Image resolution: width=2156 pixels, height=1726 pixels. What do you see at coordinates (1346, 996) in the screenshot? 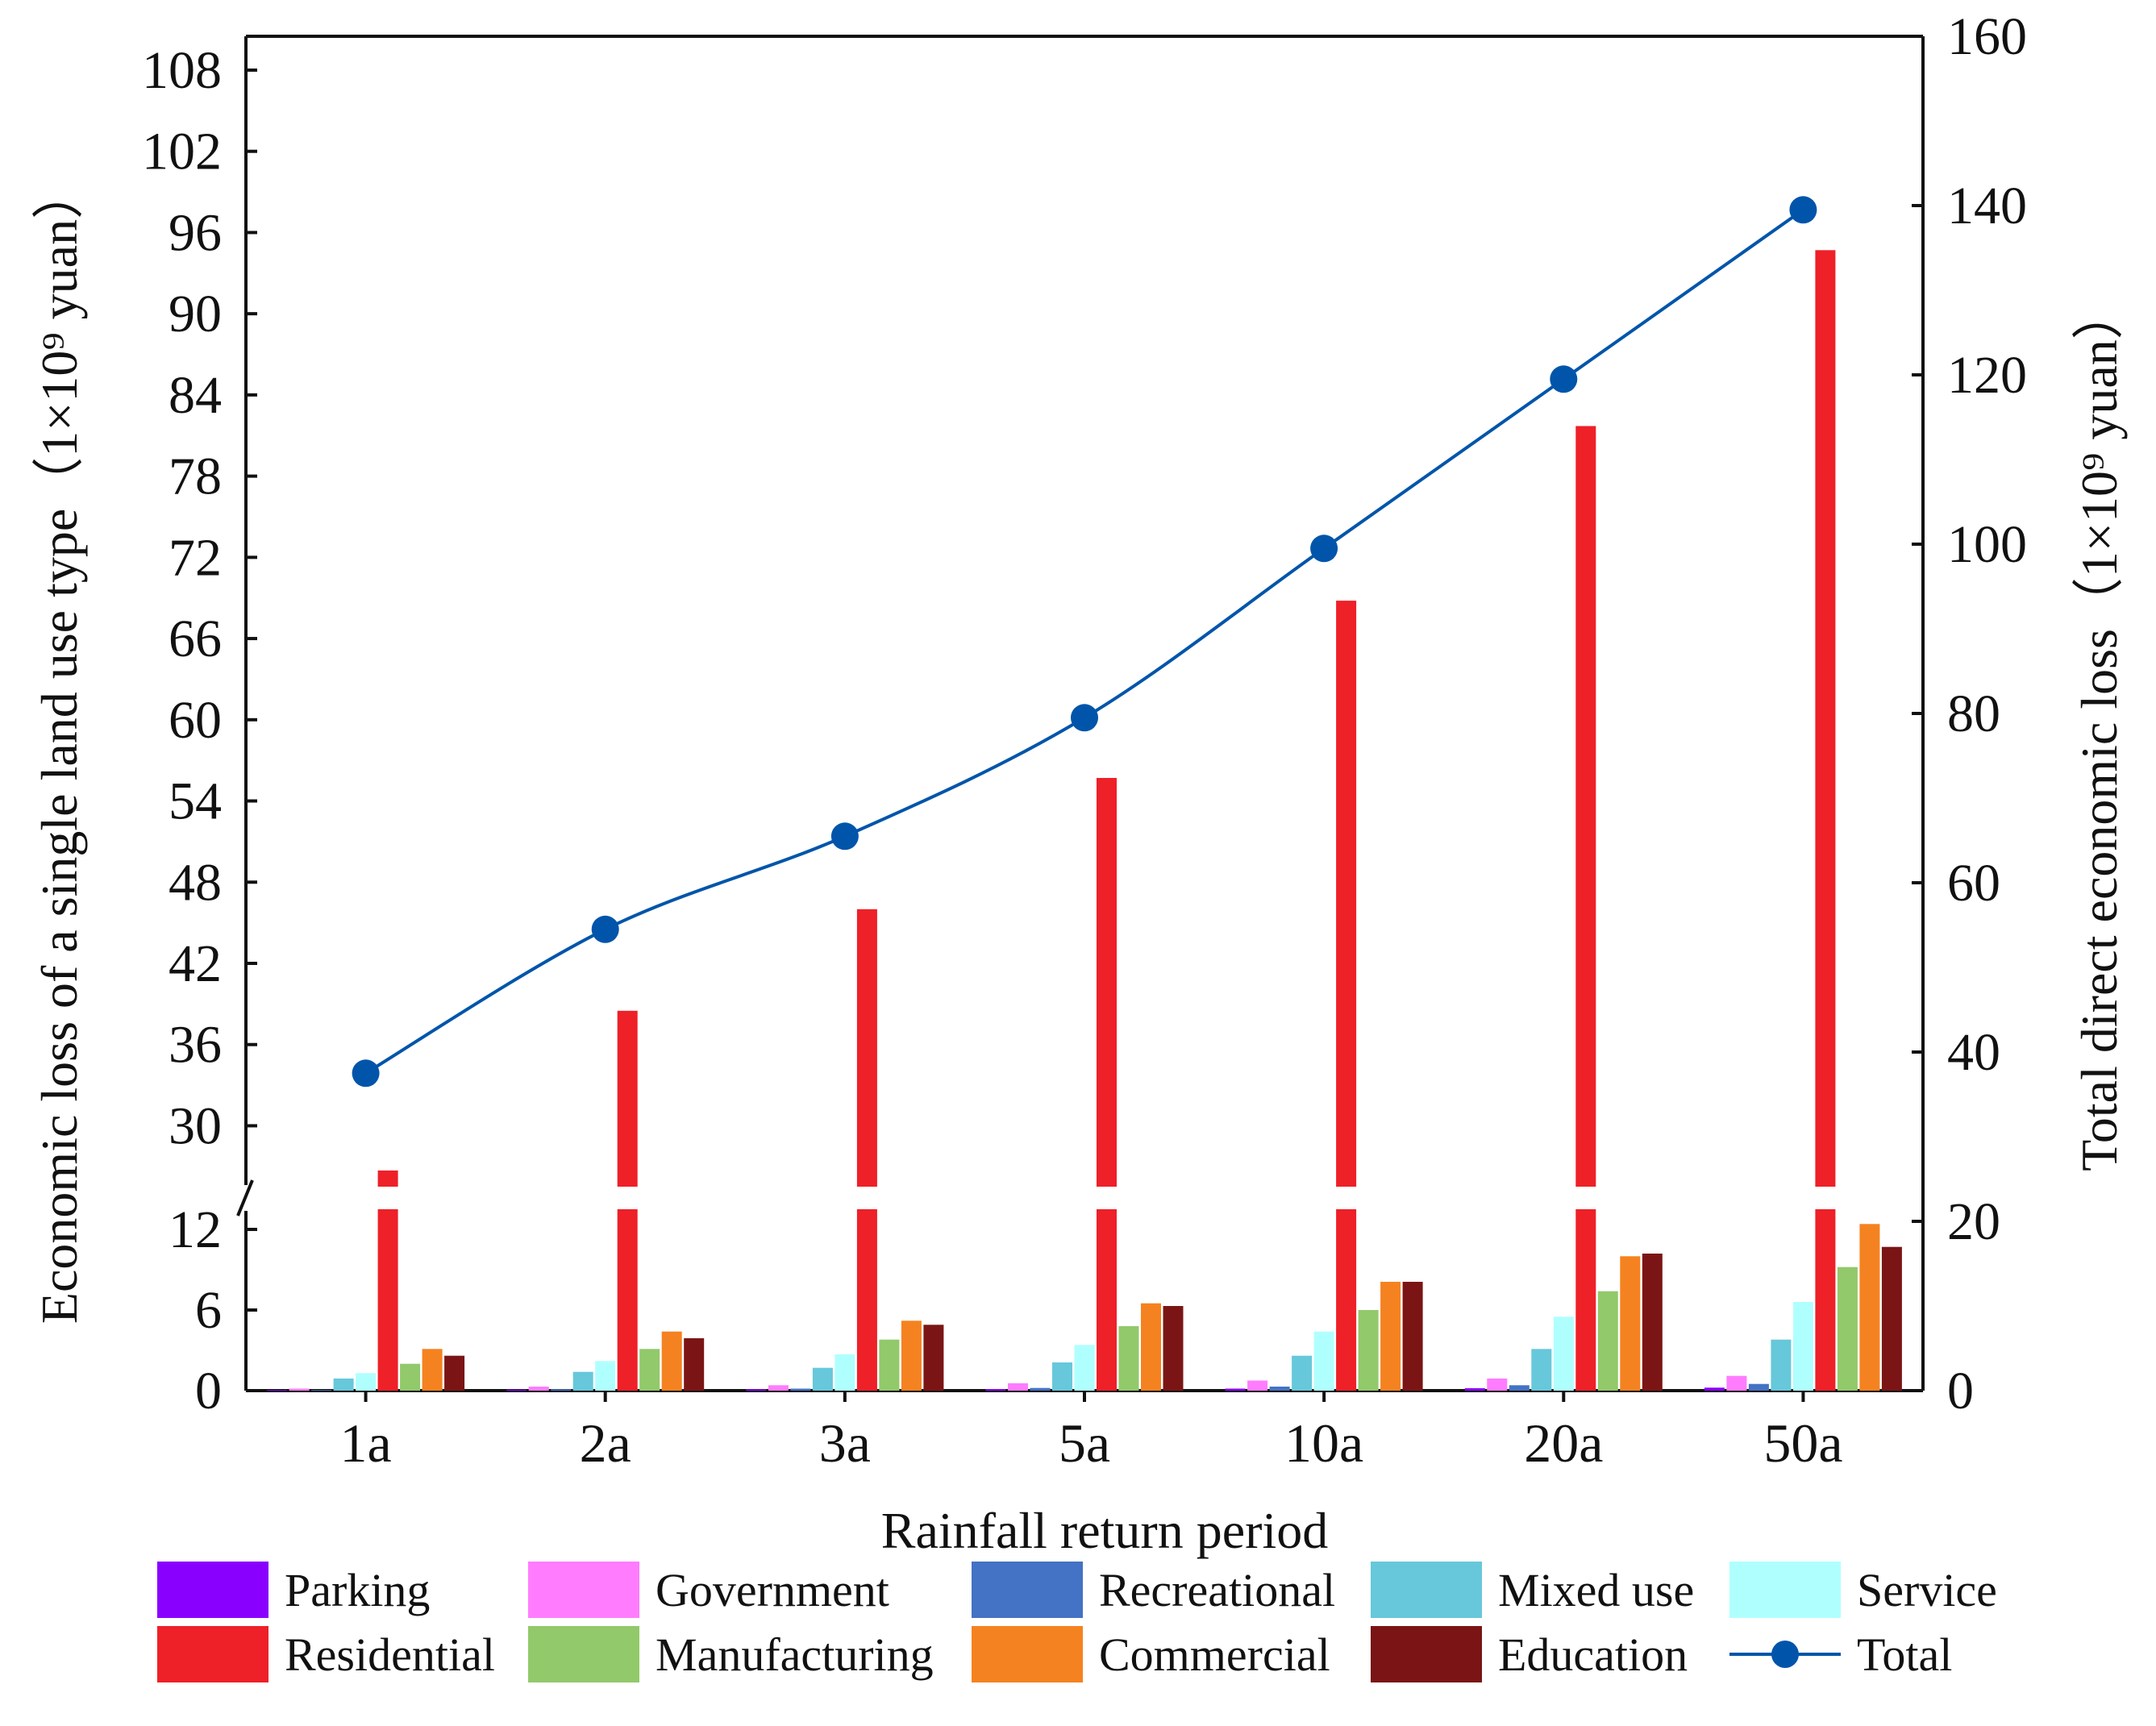
I see `bar-residential-10a` at bounding box center [1346, 996].